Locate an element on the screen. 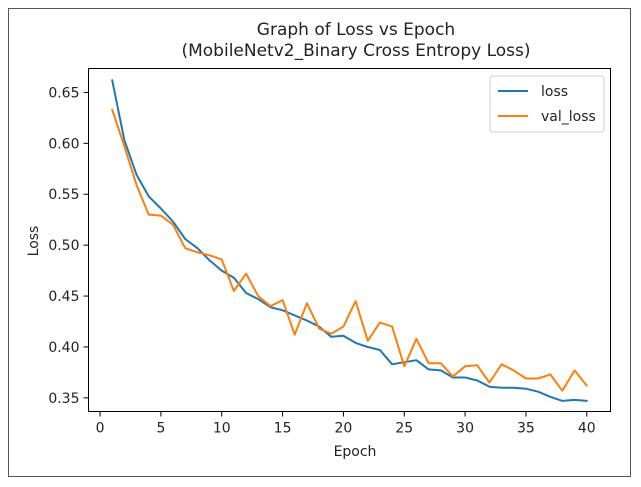  y-tick-label: 0.35 is located at coordinates (63, 399).